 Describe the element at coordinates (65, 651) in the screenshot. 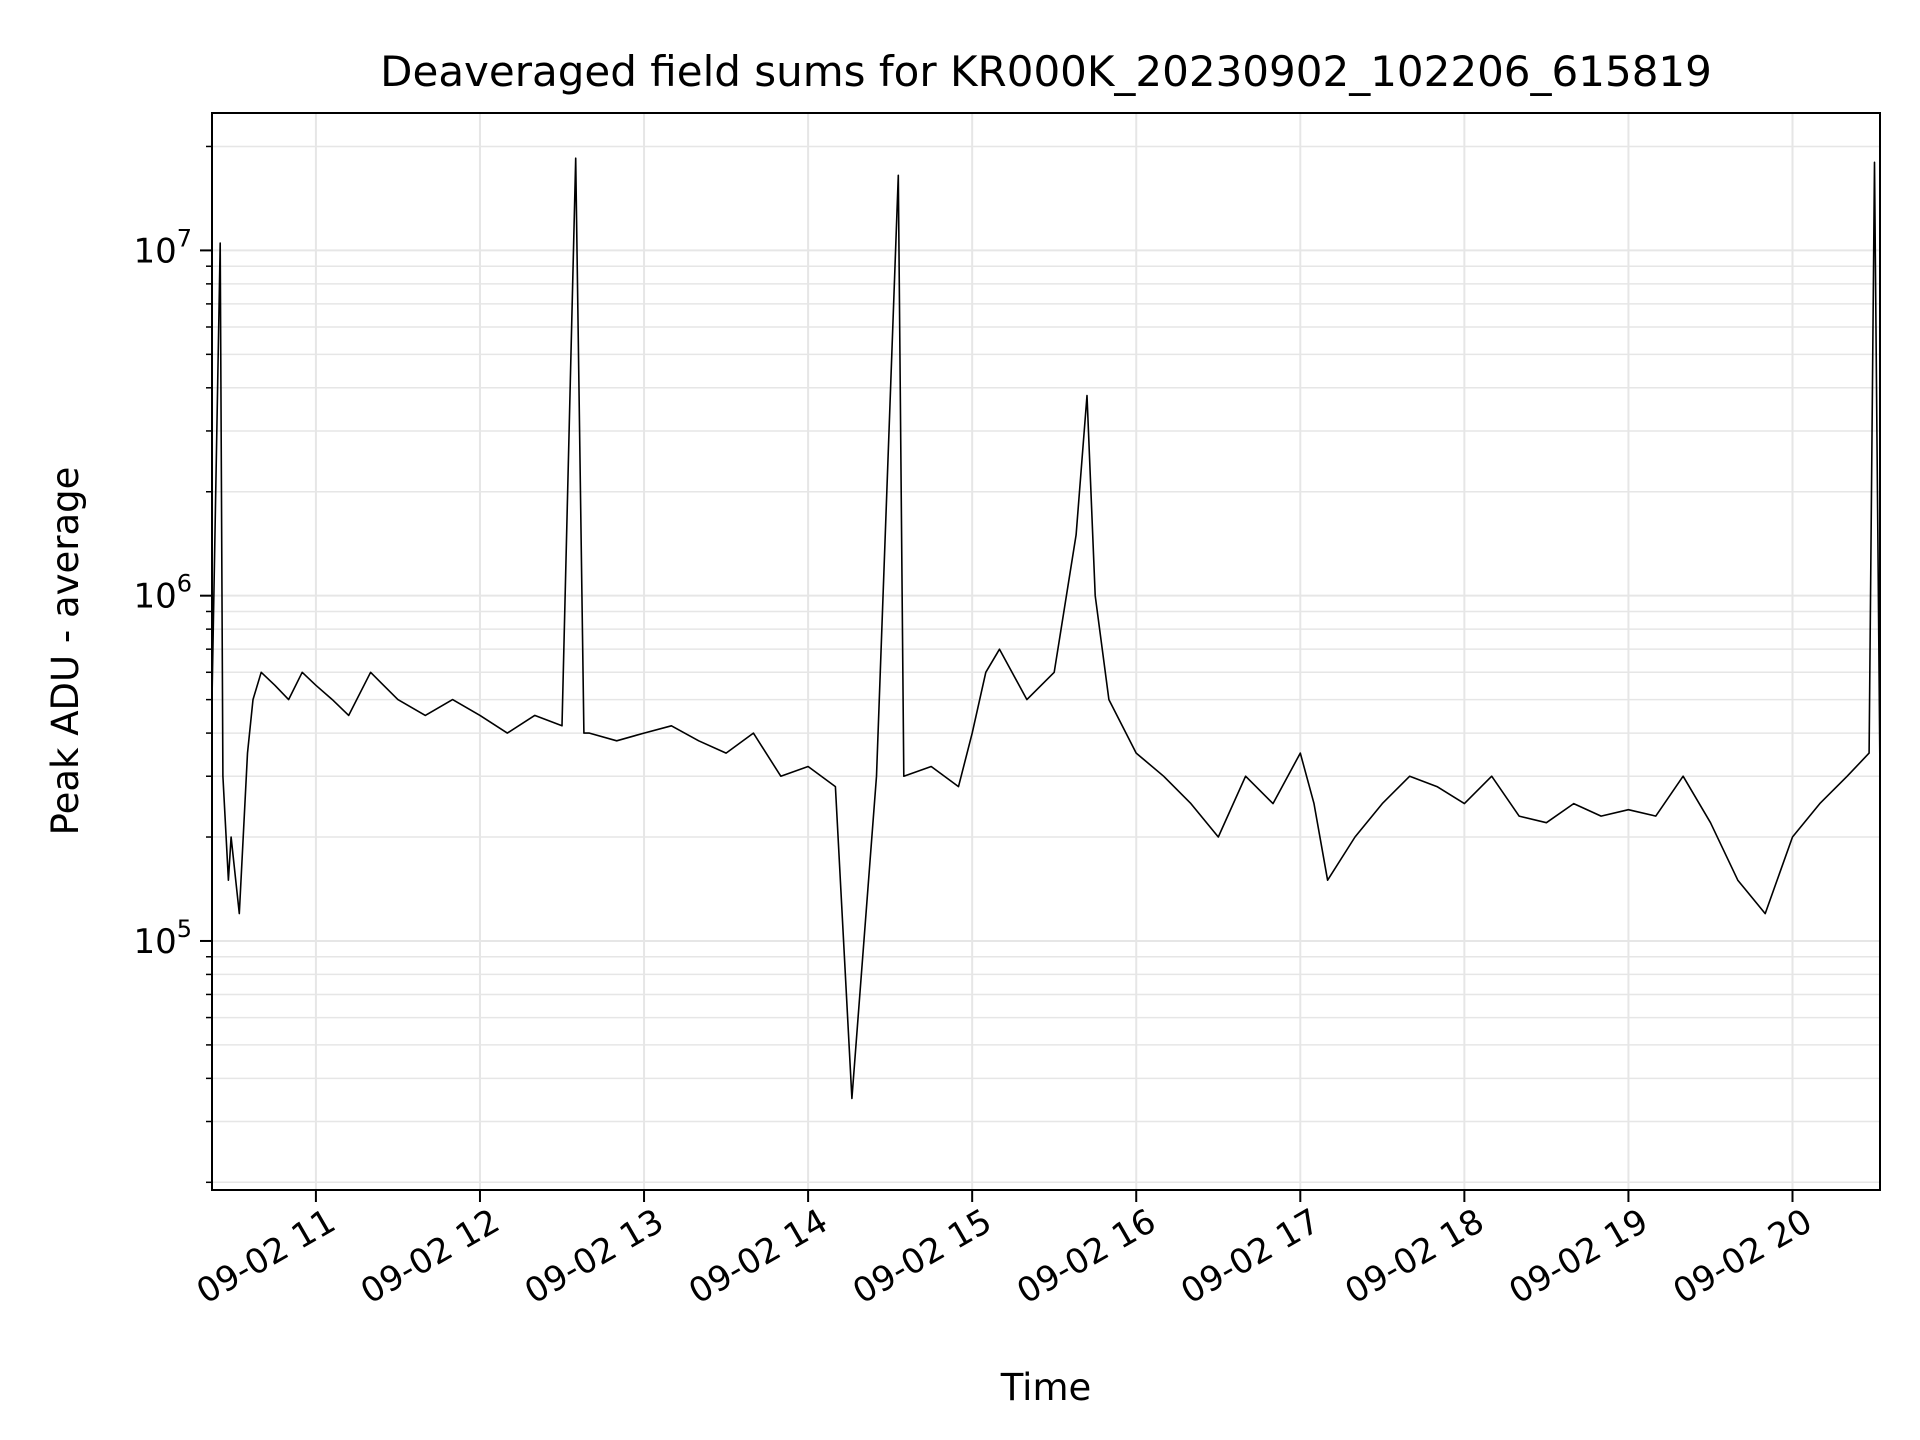

I see `y-axis-label: Peak ADU - average` at that location.